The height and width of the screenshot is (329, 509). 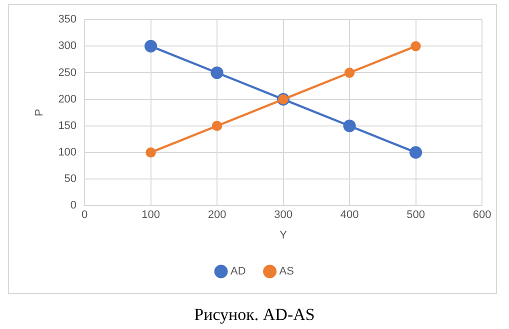 I want to click on y-tick-label: 150, so click(x=67, y=126).